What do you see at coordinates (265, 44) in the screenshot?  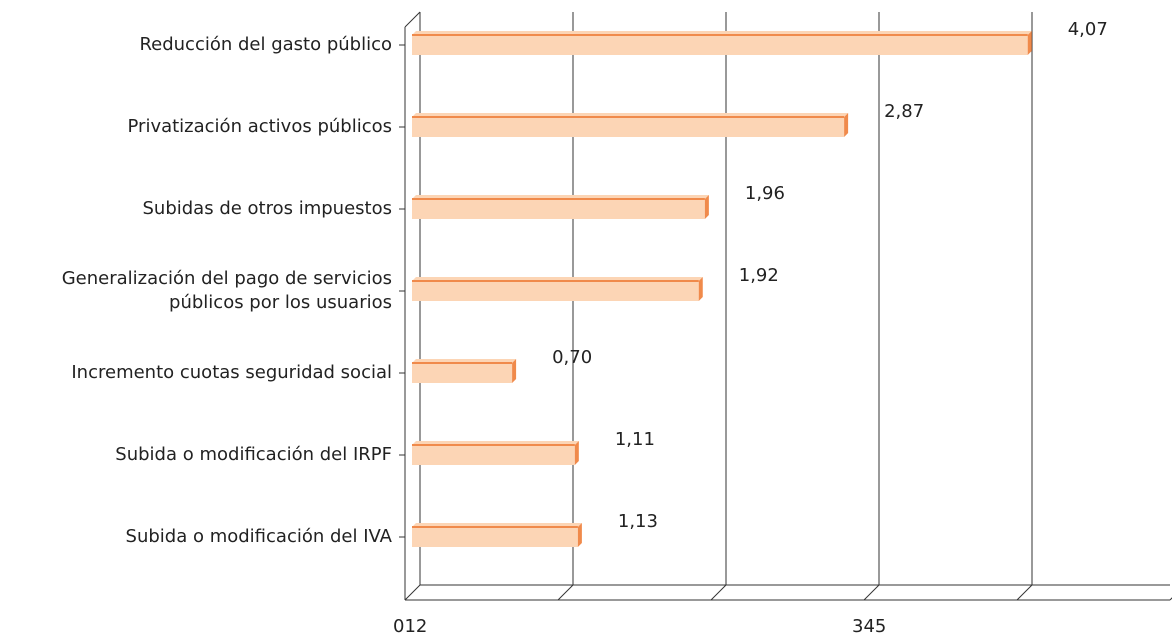 I see `y-tick-label: Reducción del gasto público` at bounding box center [265, 44].